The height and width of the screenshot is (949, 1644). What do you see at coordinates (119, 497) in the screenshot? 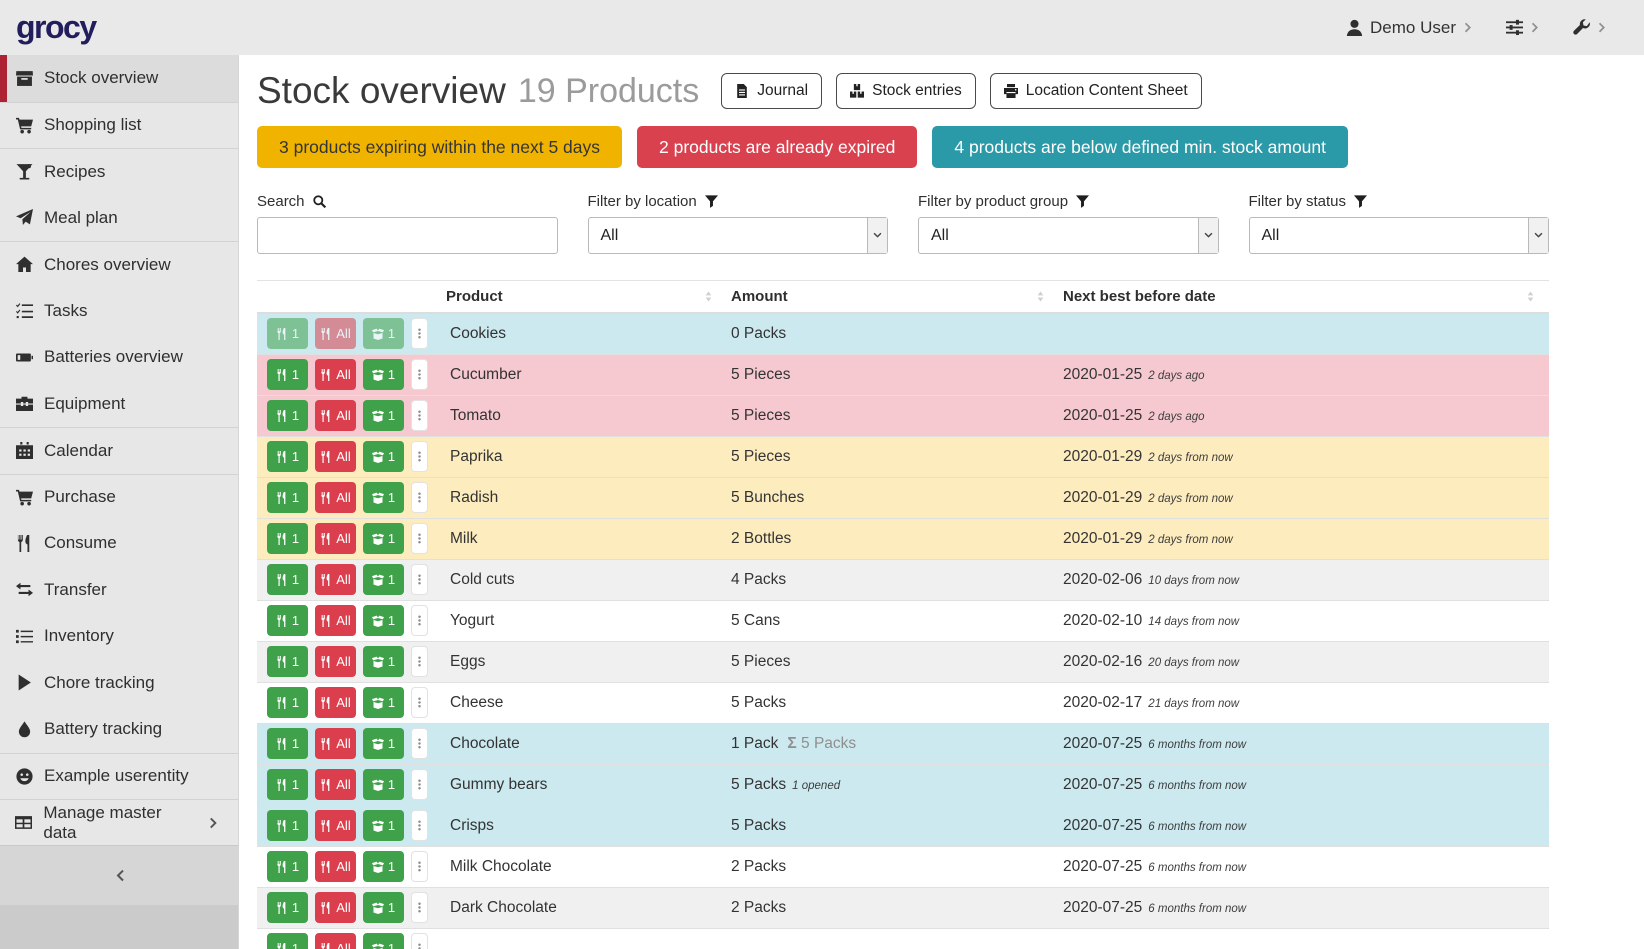
I see `sidebar-item-purchase: Purchase` at bounding box center [119, 497].